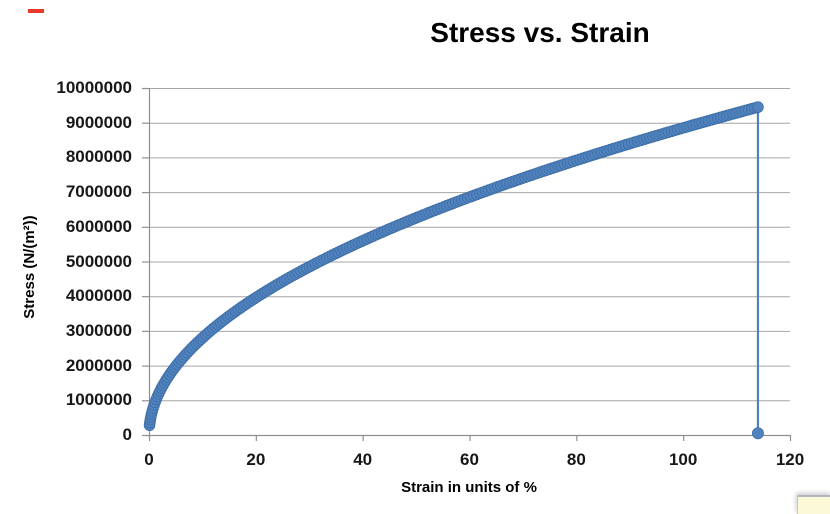 Image resolution: width=830 pixels, height=514 pixels. I want to click on tooltip-fragment, so click(813, 504).